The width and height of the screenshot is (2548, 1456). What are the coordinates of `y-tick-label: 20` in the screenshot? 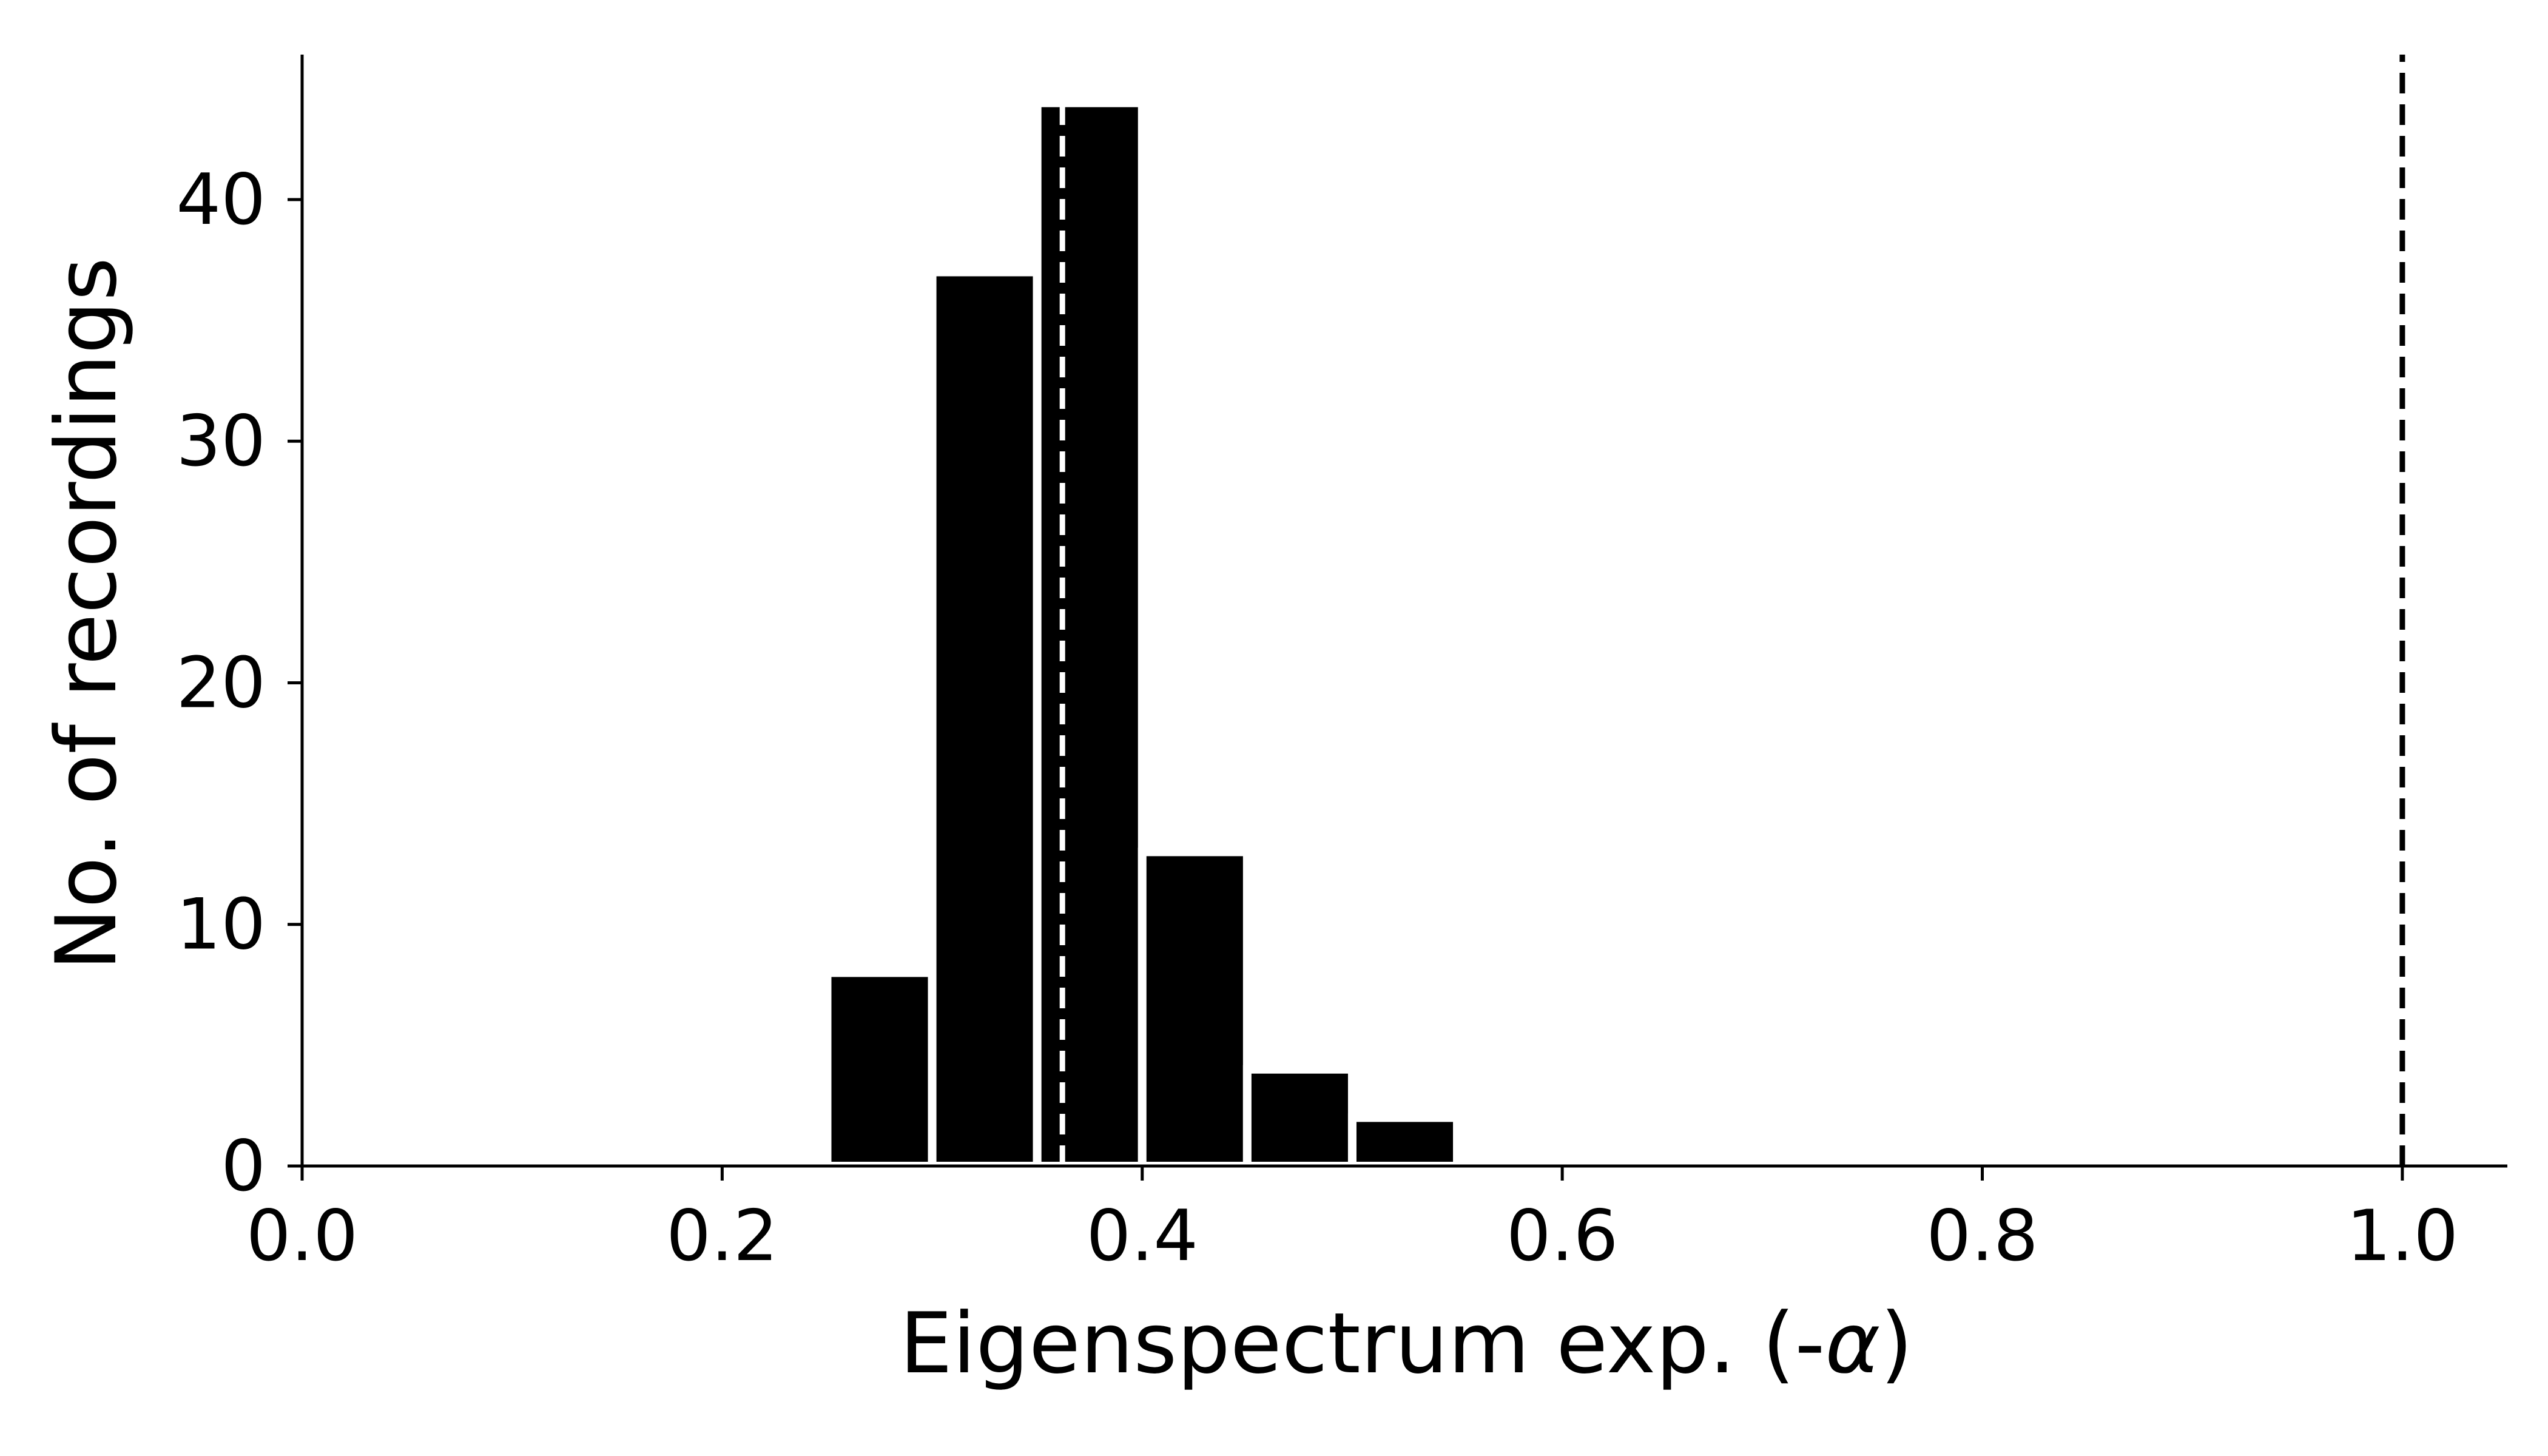 It's located at (221, 683).